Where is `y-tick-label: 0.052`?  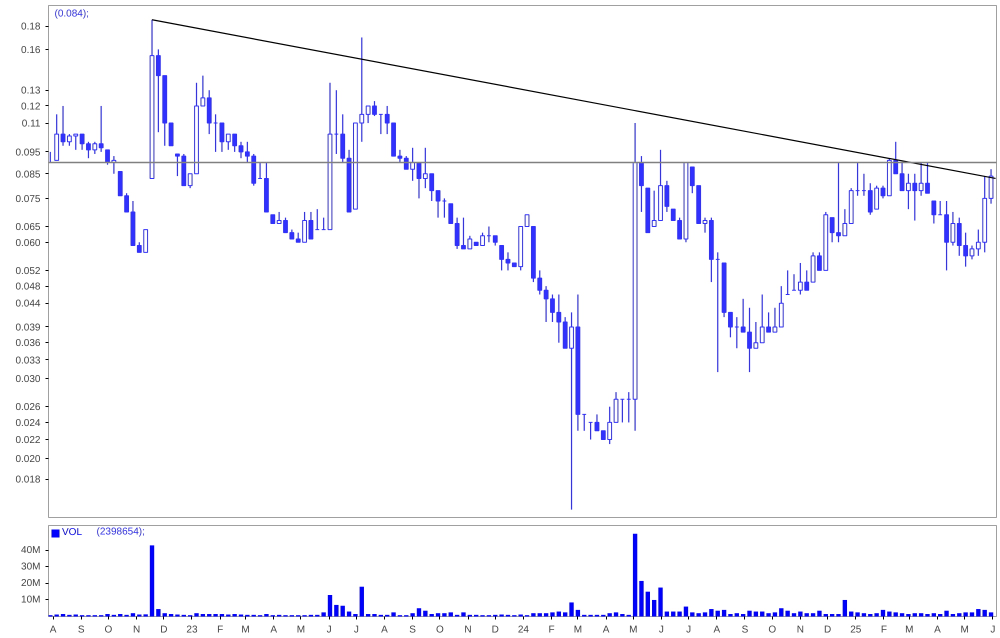
y-tick-label: 0.052 is located at coordinates (28, 271).